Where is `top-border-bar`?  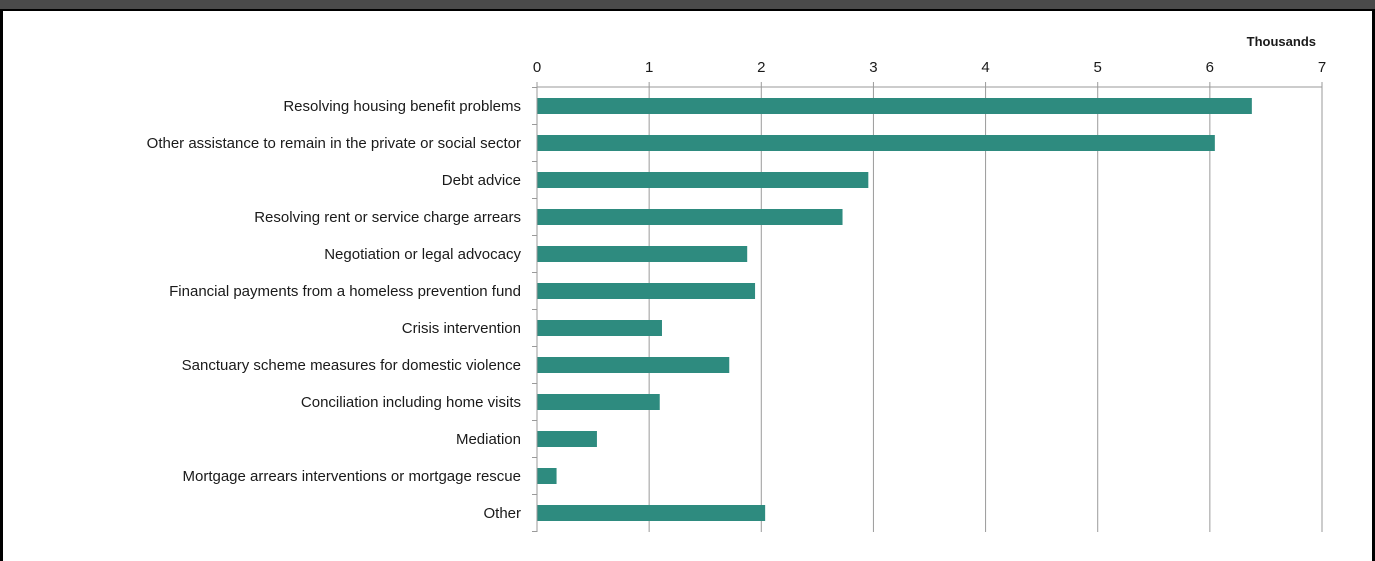
top-border-bar is located at coordinates (687, 5).